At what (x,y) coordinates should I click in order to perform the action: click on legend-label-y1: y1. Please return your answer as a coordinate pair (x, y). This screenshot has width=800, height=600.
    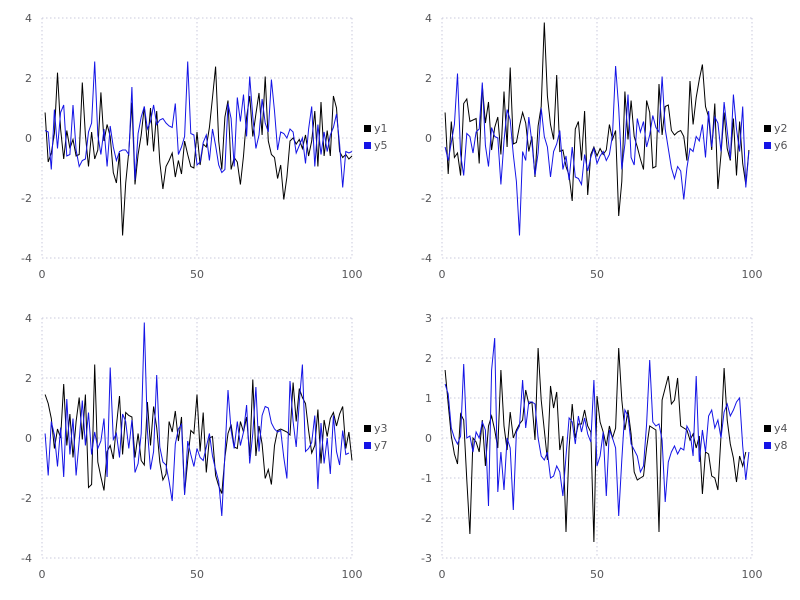
    Looking at the image, I should click on (381, 128).